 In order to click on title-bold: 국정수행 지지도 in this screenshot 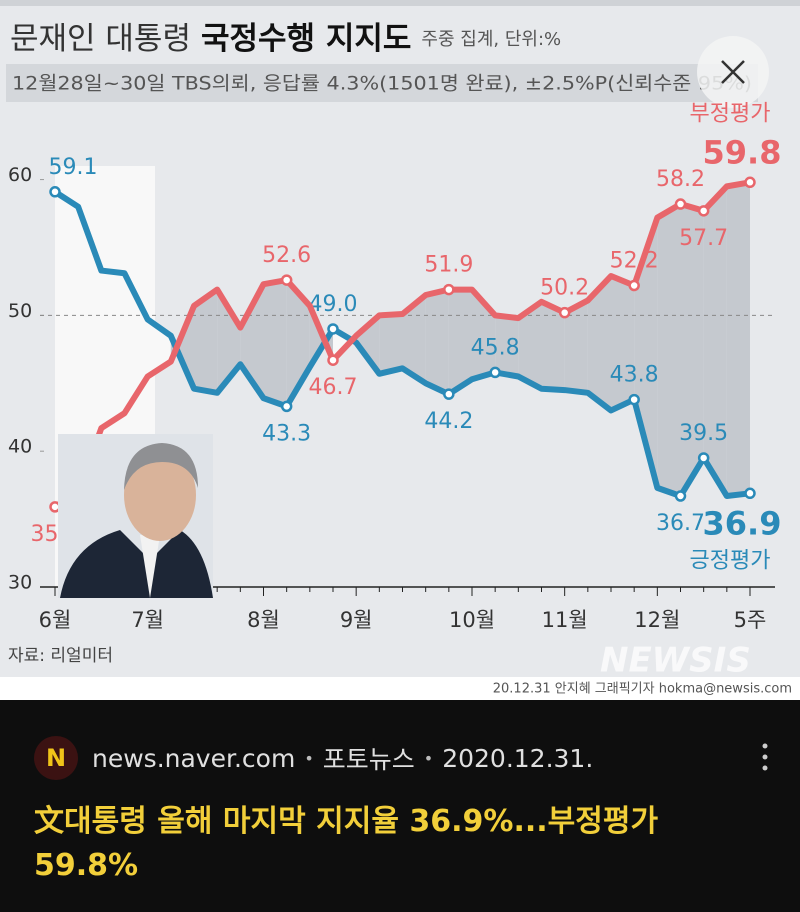, I will do `click(306, 39)`.